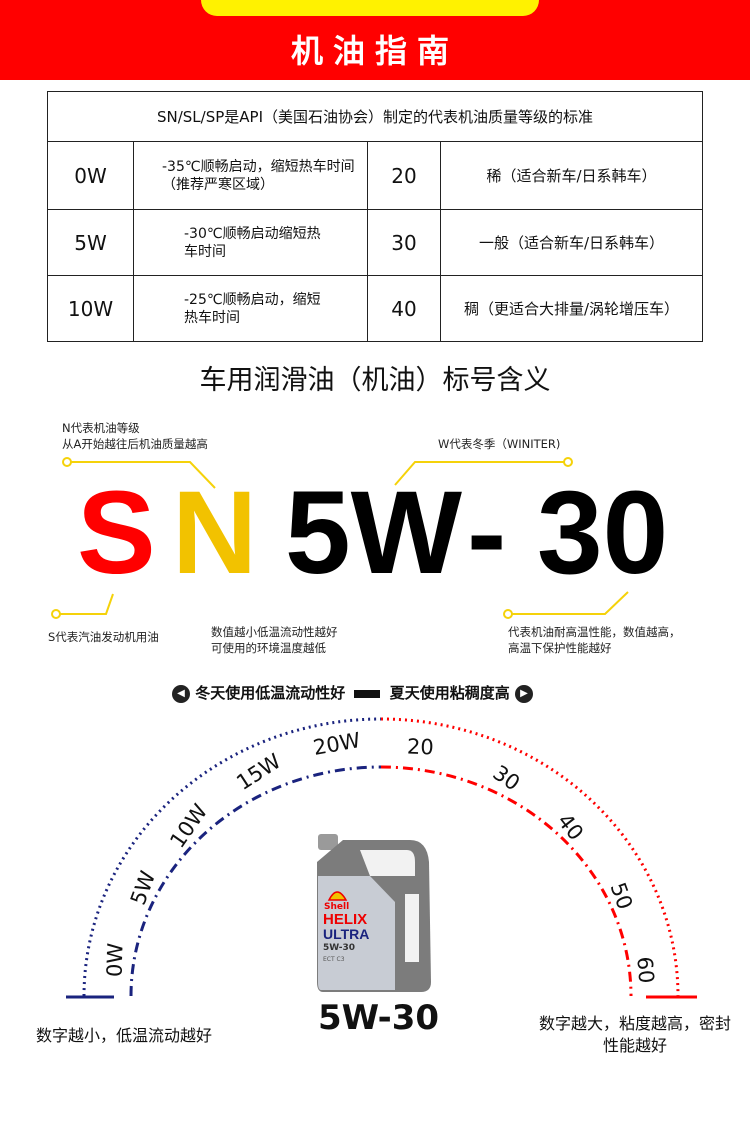 The image size is (750, 1143). What do you see at coordinates (603, 533) in the screenshot?
I see `hot-grade-big: 30` at bounding box center [603, 533].